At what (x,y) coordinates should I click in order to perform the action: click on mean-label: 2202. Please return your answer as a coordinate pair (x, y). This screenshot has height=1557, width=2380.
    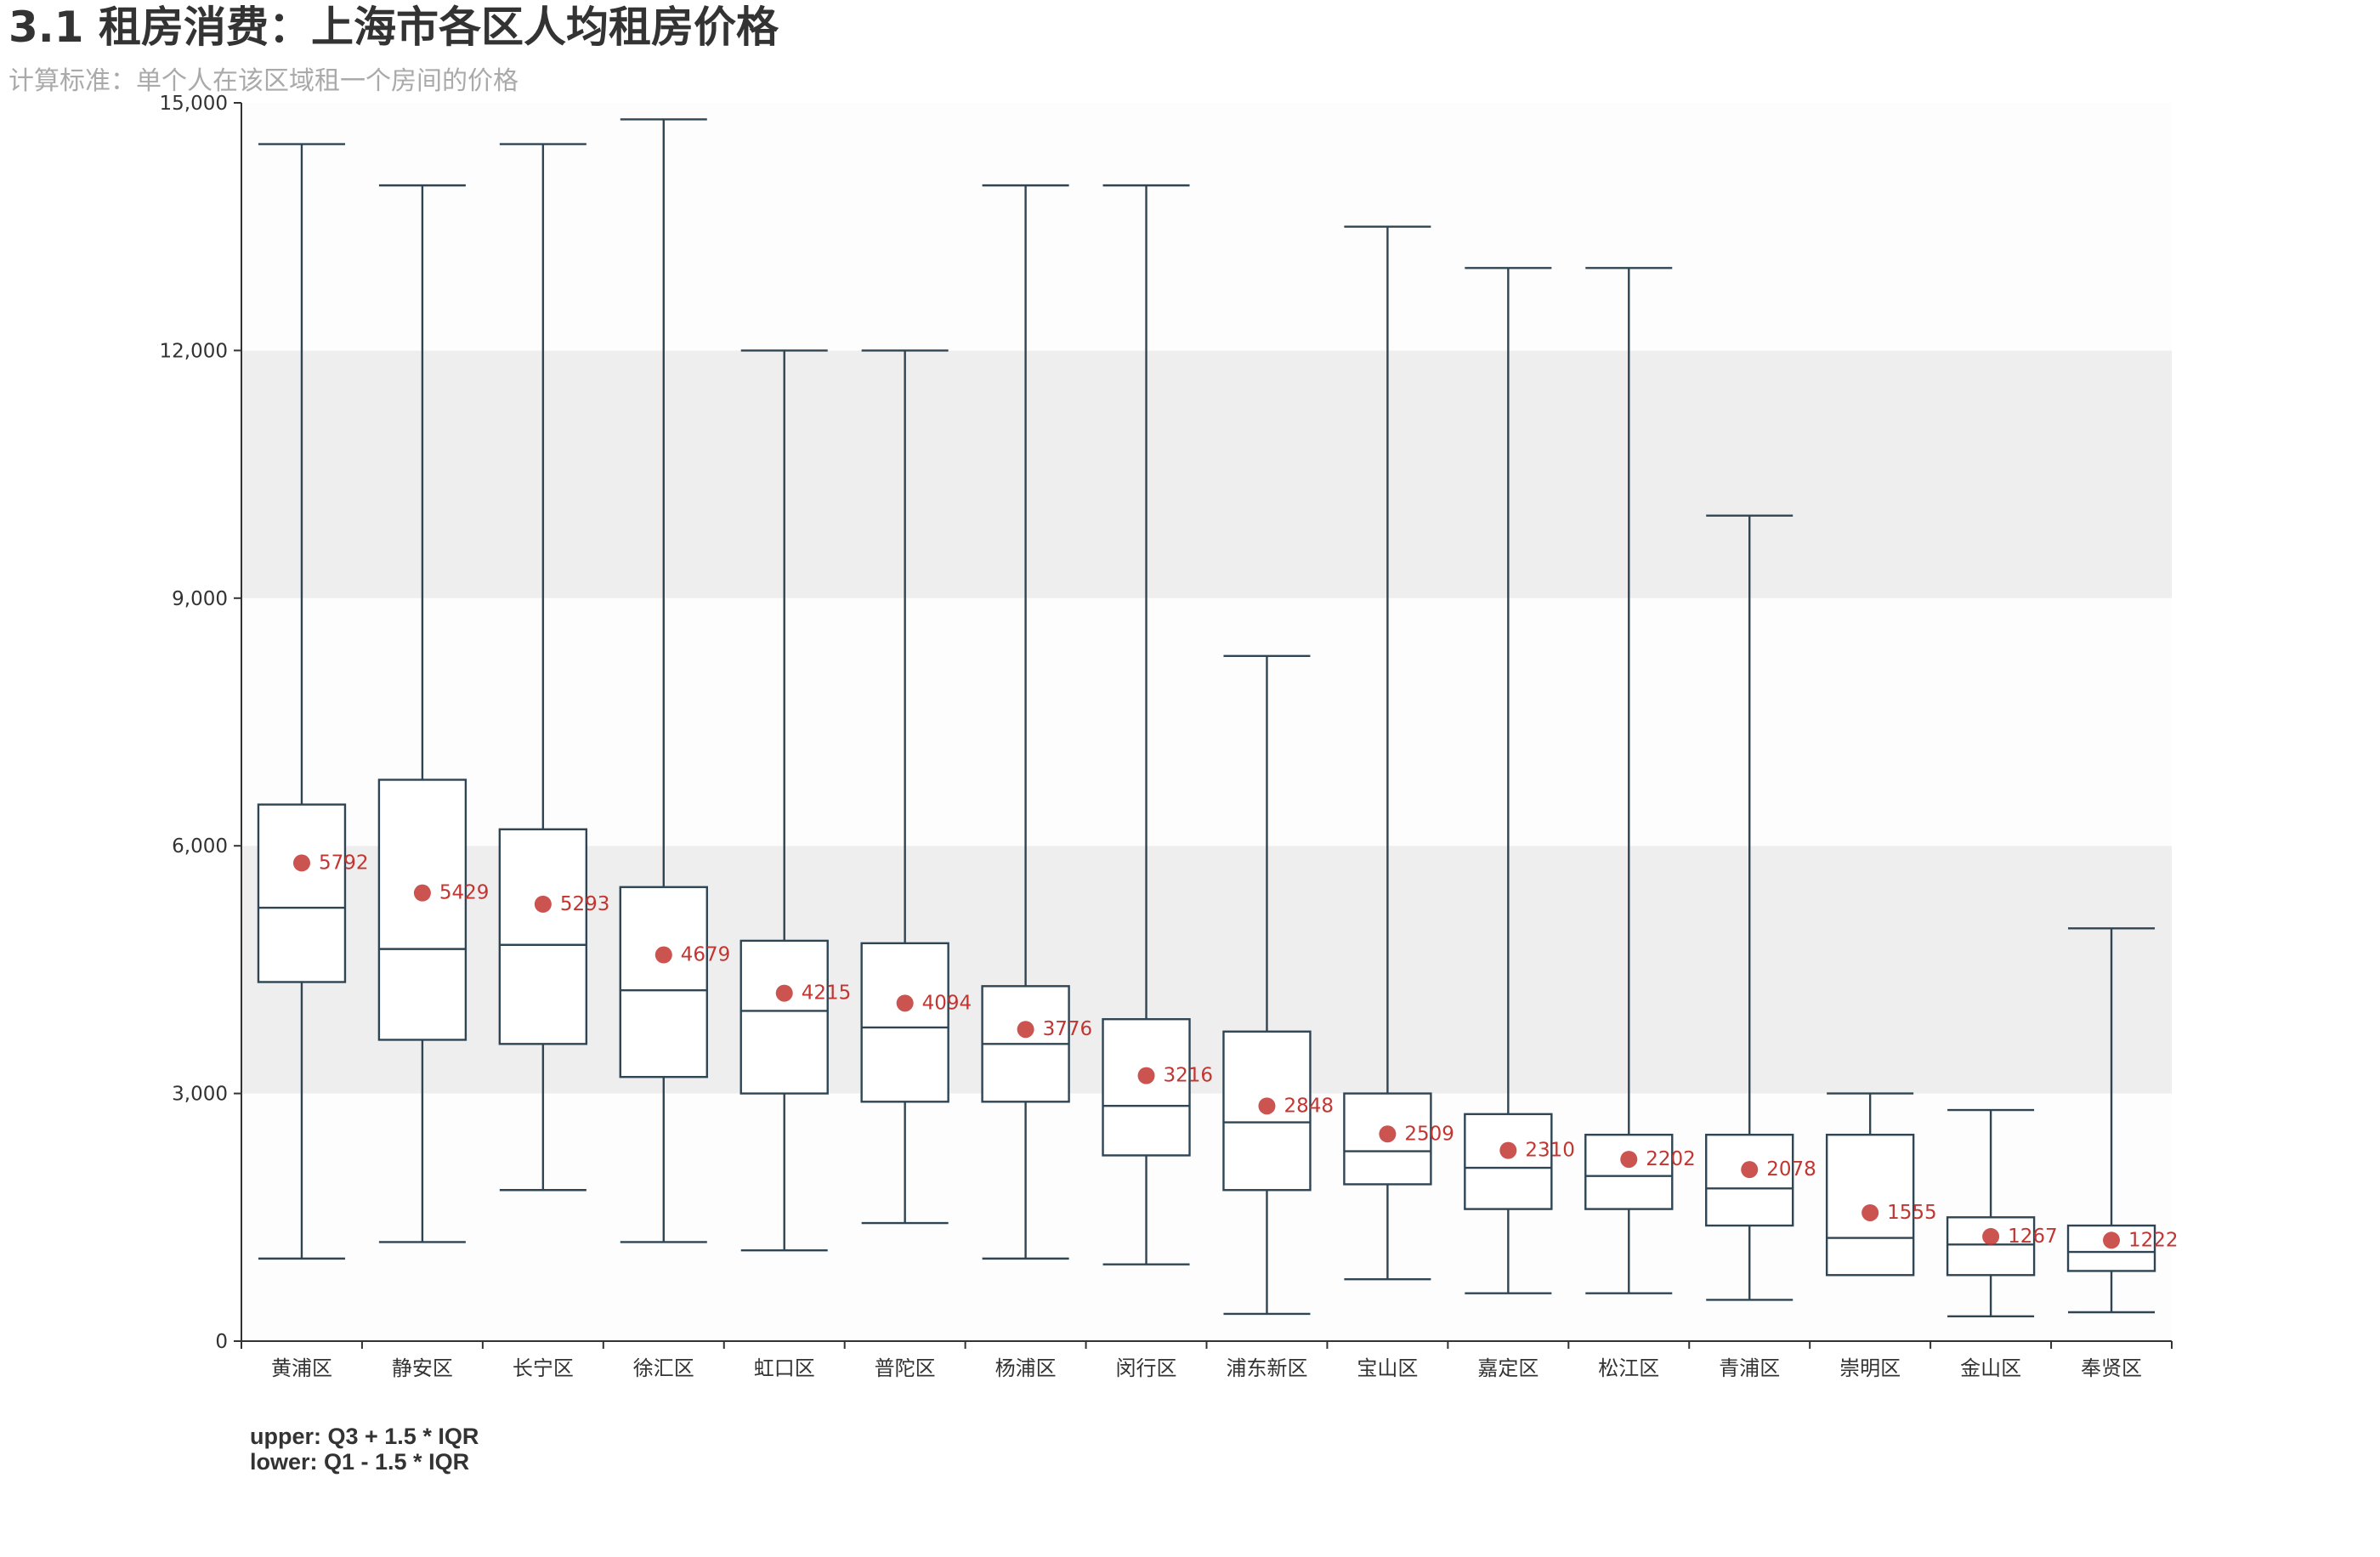
    Looking at the image, I should click on (1671, 1159).